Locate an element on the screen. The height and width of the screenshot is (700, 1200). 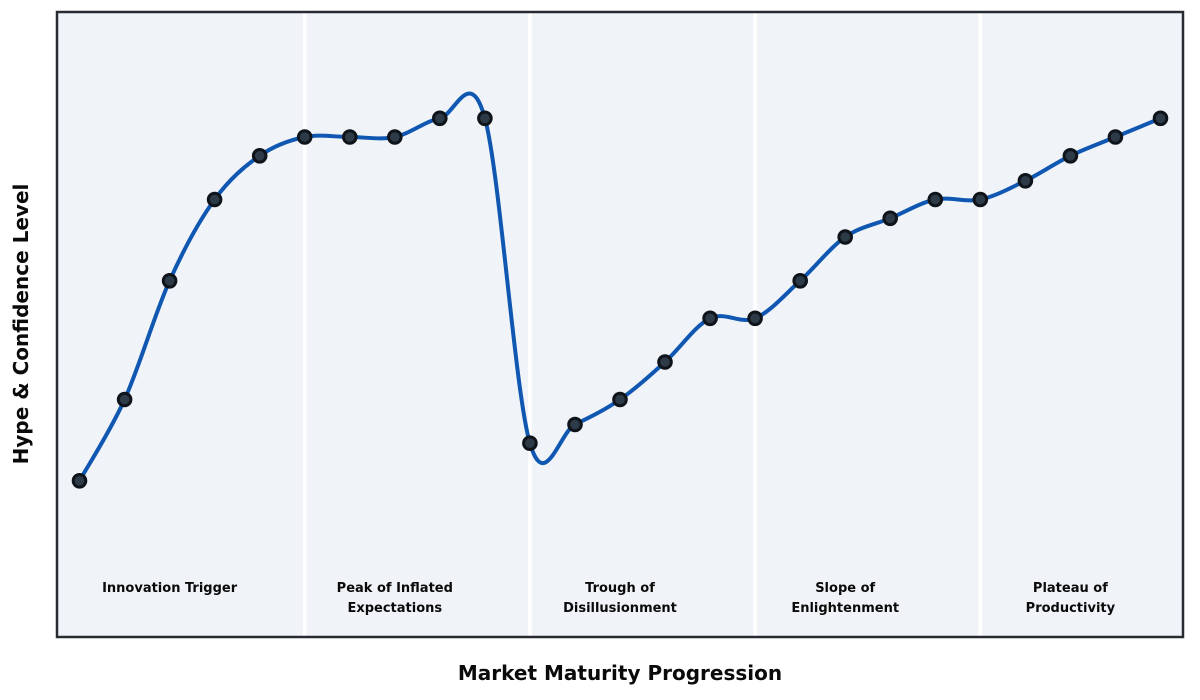
phase-label: Trough of Disillusionment is located at coordinates (620, 598).